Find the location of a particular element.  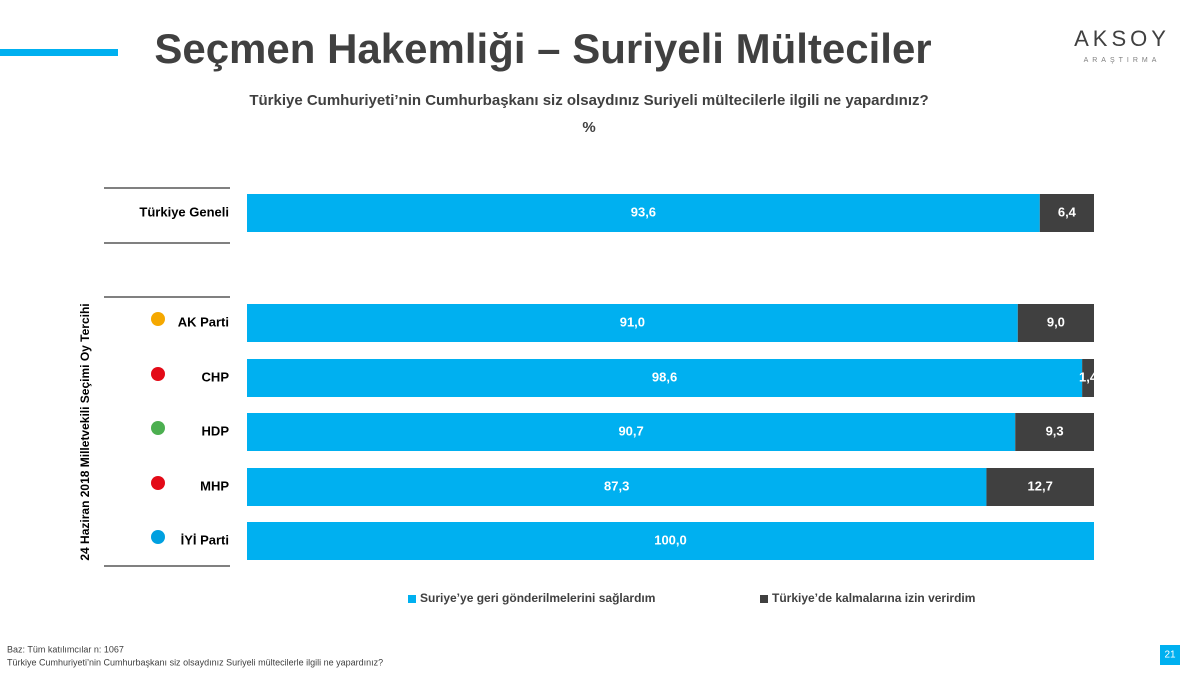

value-label: 6,4 is located at coordinates (1067, 211).